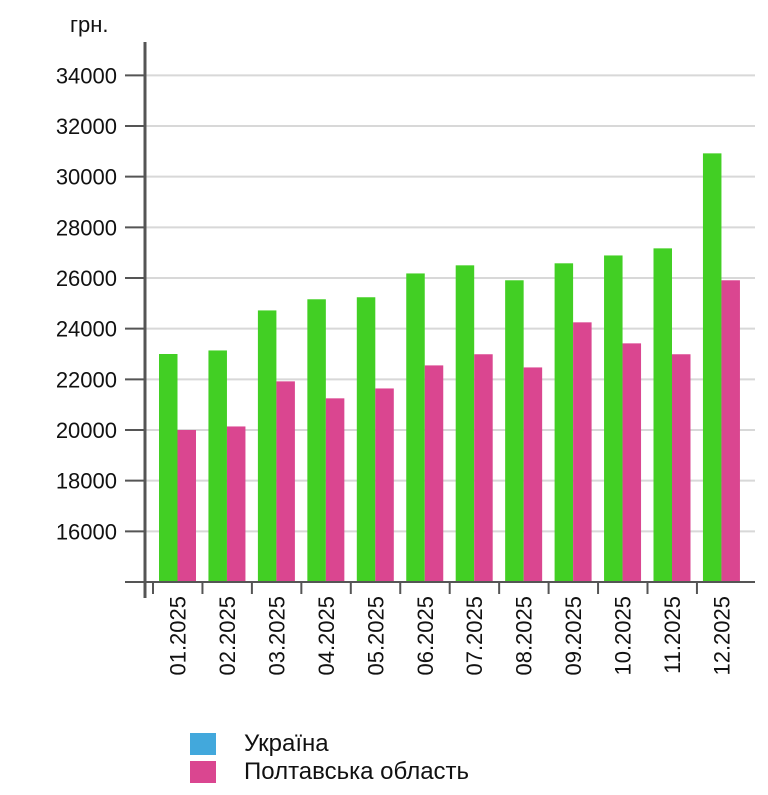 The width and height of the screenshot is (768, 795). What do you see at coordinates (86, 227) in the screenshot?
I see `y-tick-label: 28000` at bounding box center [86, 227].